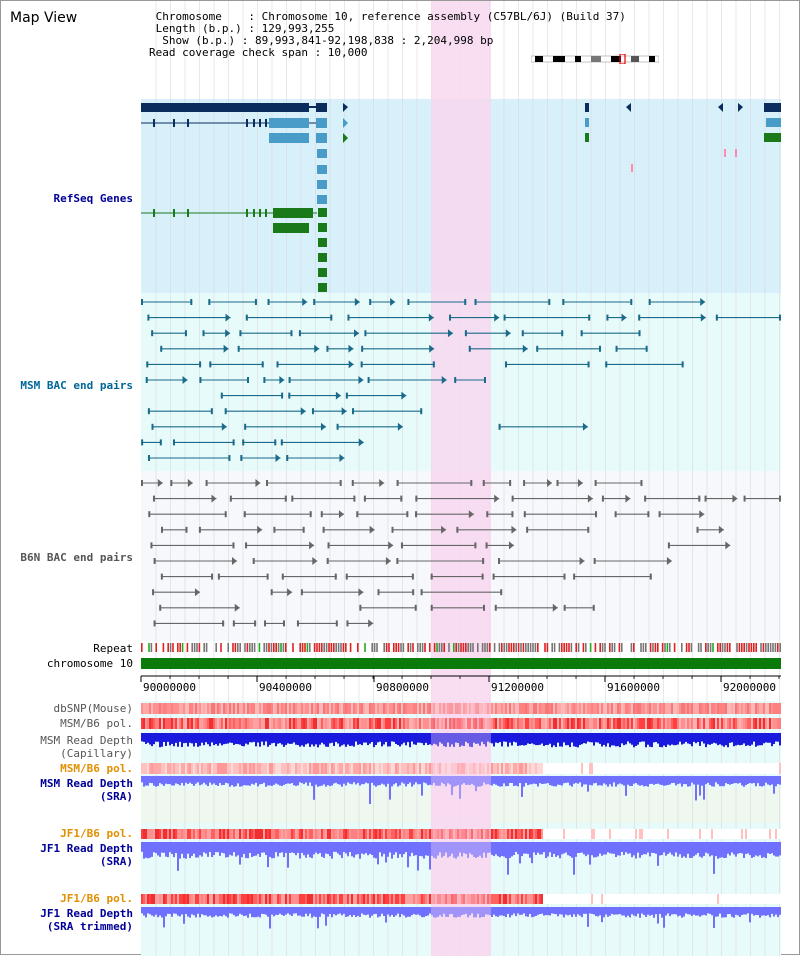 The height and width of the screenshot is (956, 800). I want to click on track-label-msm-b6-pol: MSM/B6 pol., so click(96, 723).